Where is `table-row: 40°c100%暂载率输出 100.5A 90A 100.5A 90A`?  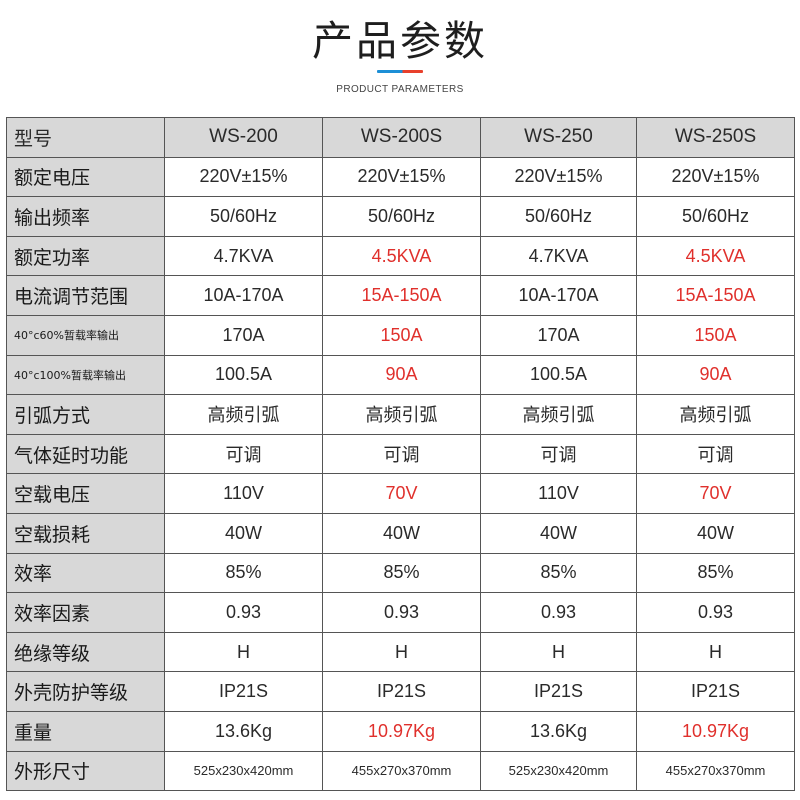
table-row: 40°c100%暂载率输出 100.5A 90A 100.5A 90A is located at coordinates (400, 375).